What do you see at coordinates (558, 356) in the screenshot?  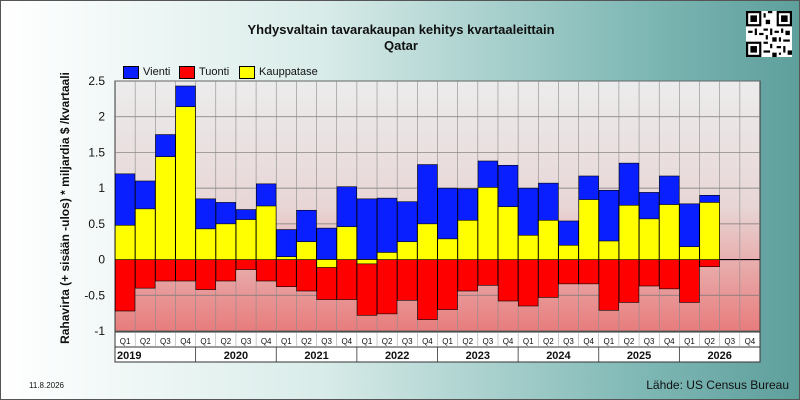 I see `x-tick-label-year: 2024` at bounding box center [558, 356].